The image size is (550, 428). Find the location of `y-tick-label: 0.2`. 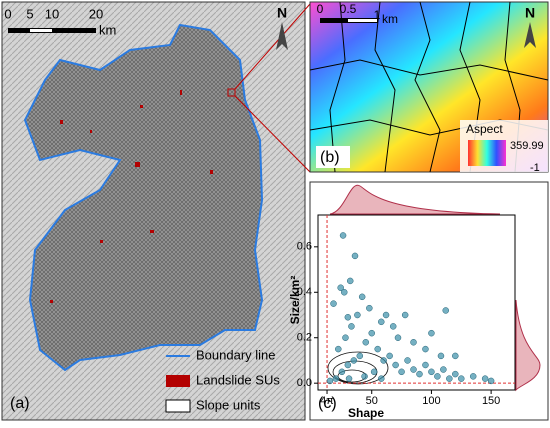

y-tick-label: 0.2 is located at coordinates (304, 338).